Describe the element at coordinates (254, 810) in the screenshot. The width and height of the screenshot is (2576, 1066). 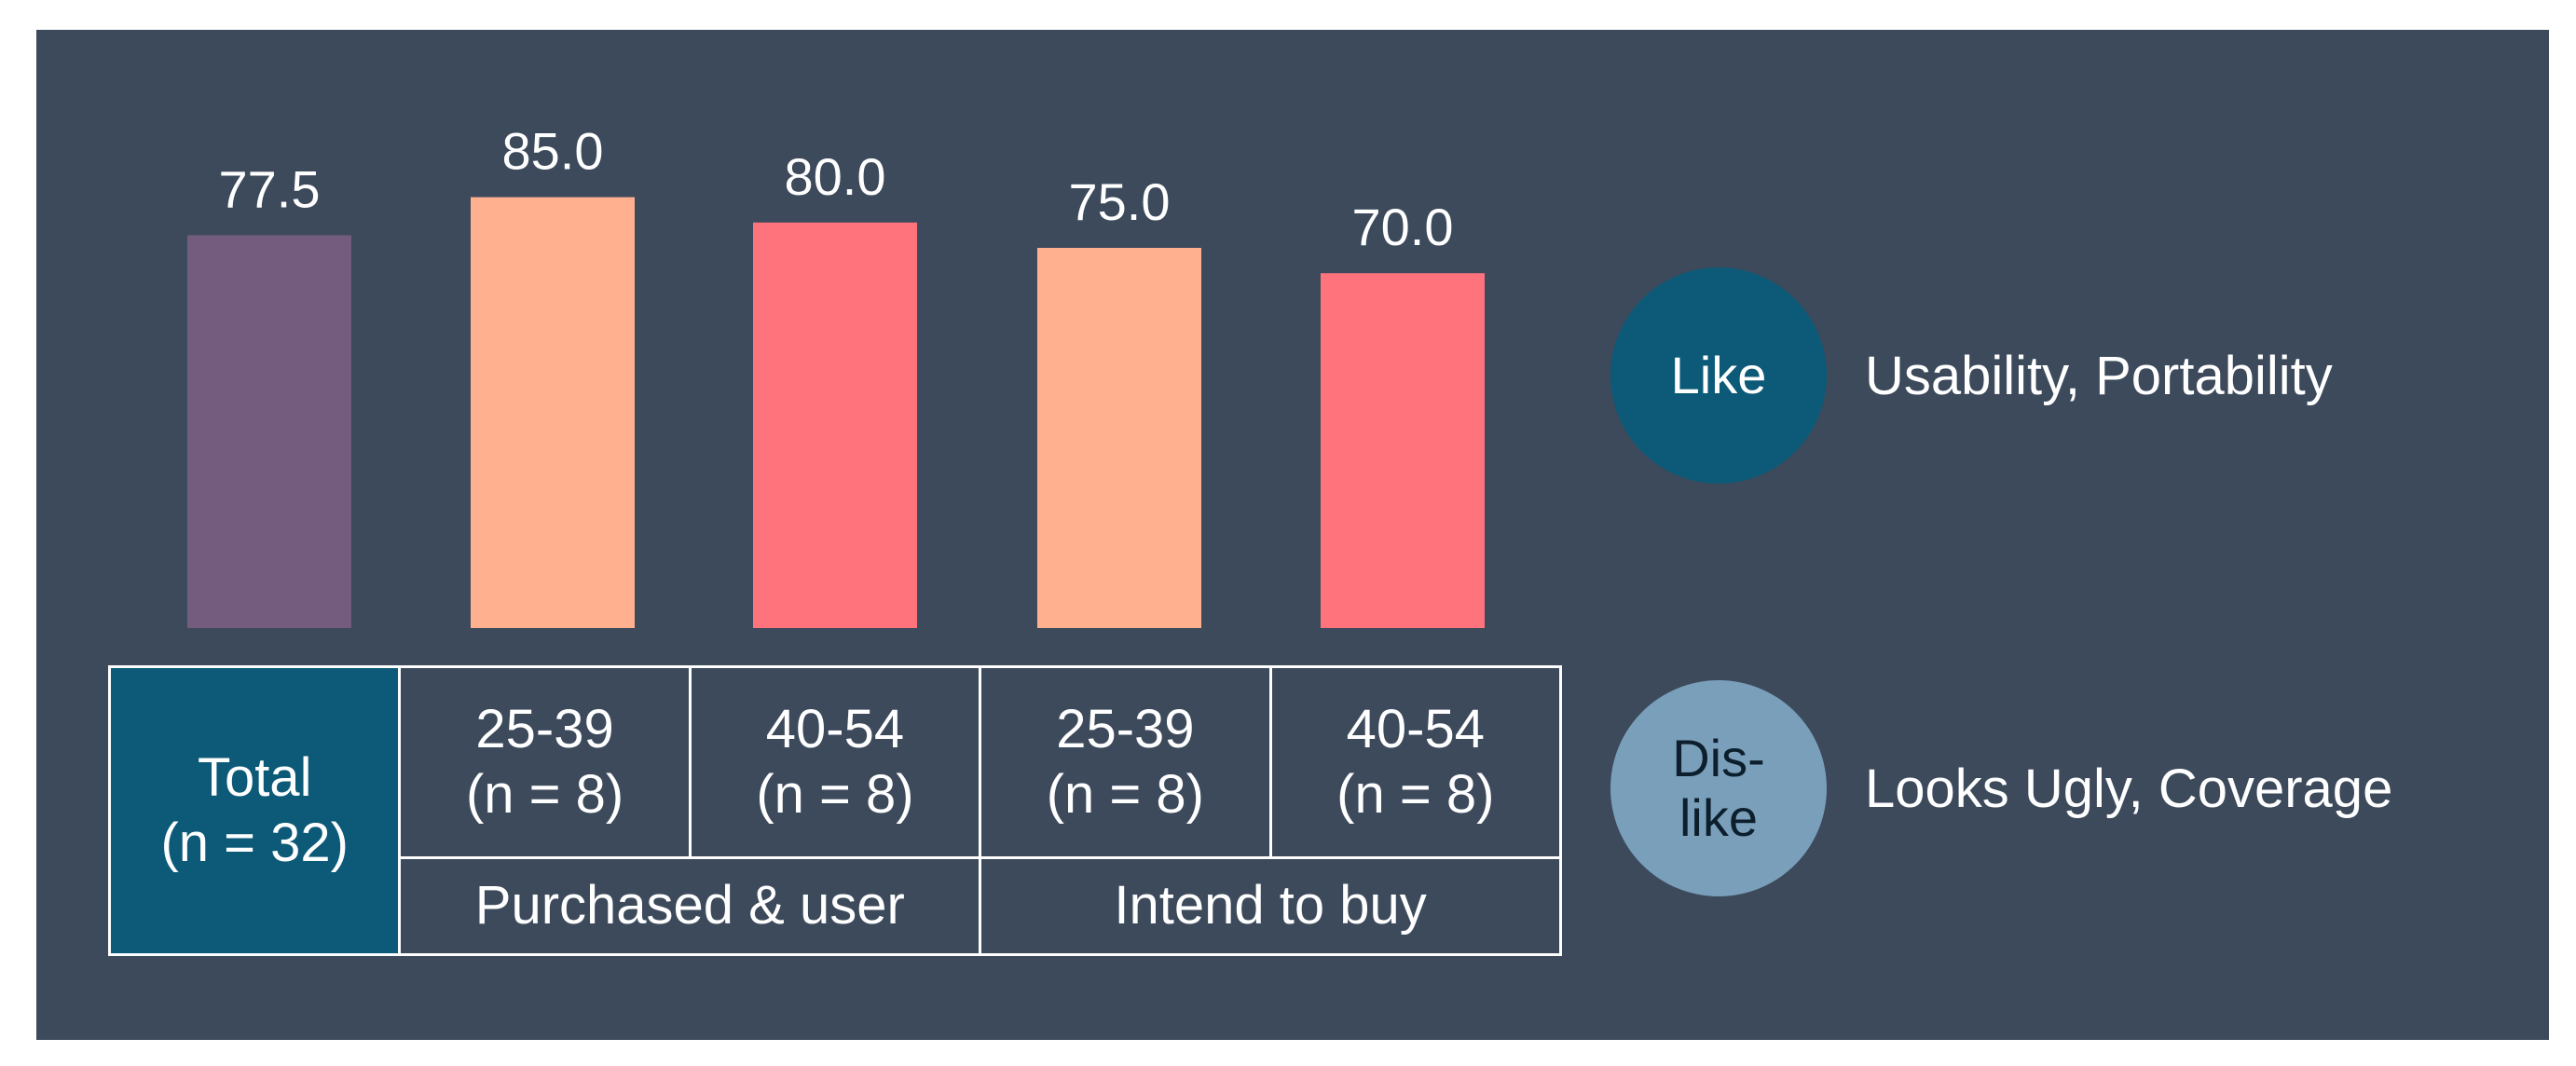
I see `category-cell-total: Total (n = 32)` at that location.